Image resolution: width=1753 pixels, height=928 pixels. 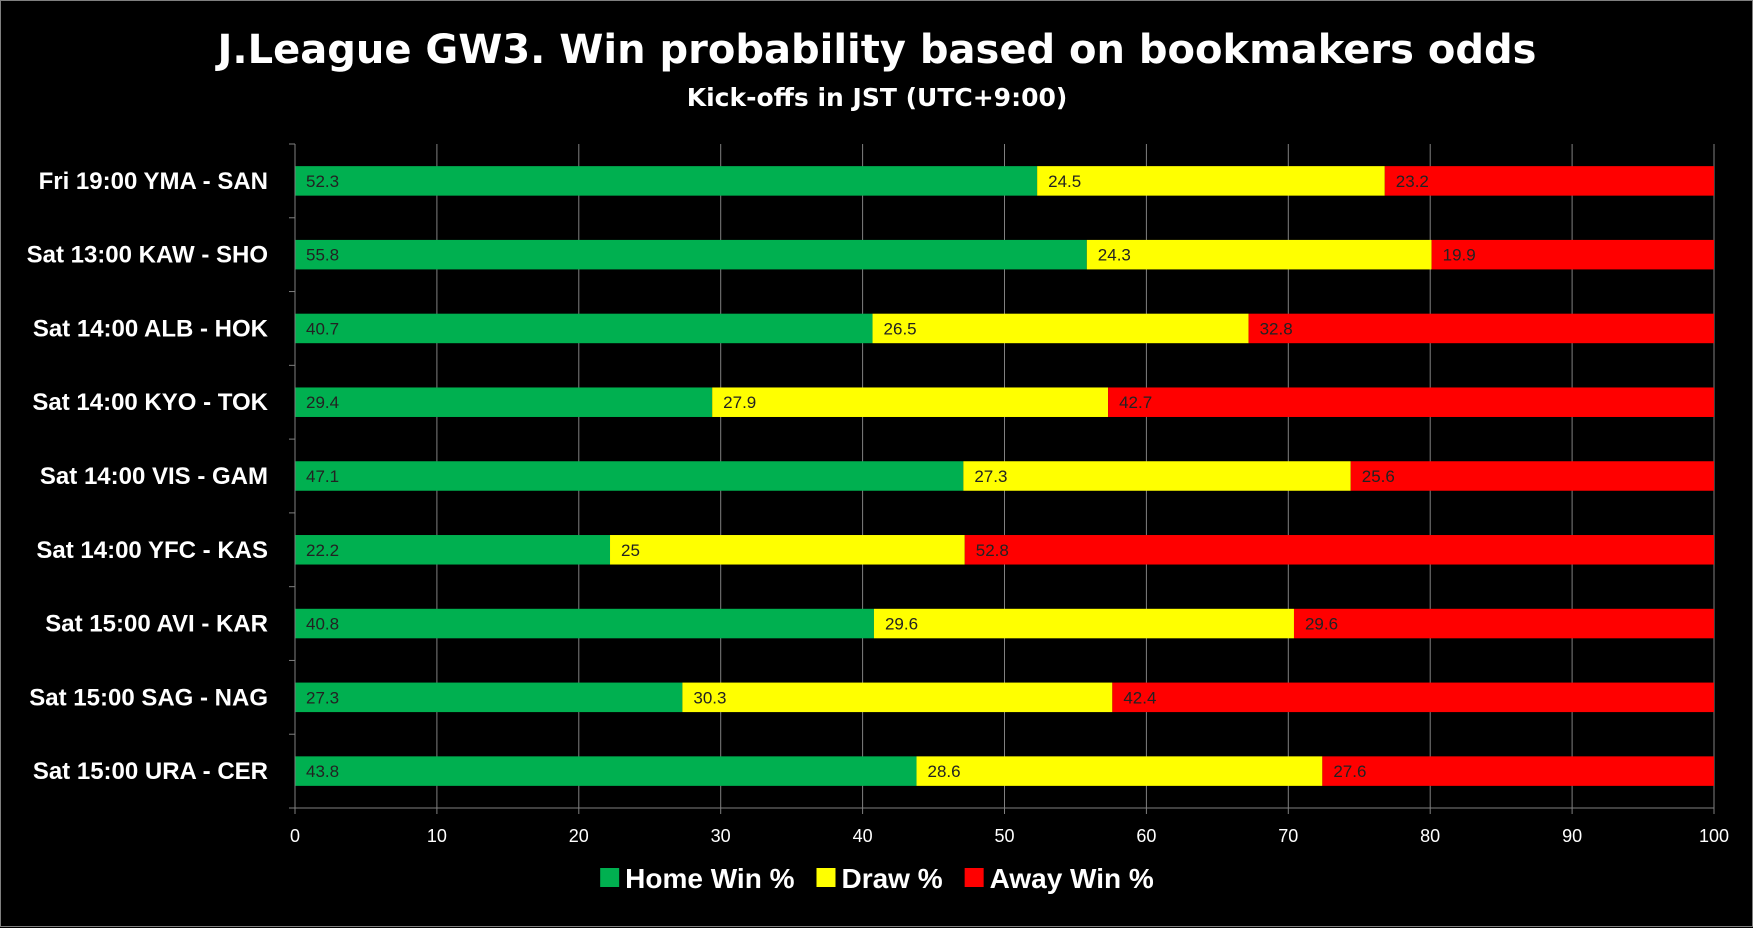 What do you see at coordinates (1276, 328) in the screenshot?
I see `data-label: 32.8` at bounding box center [1276, 328].